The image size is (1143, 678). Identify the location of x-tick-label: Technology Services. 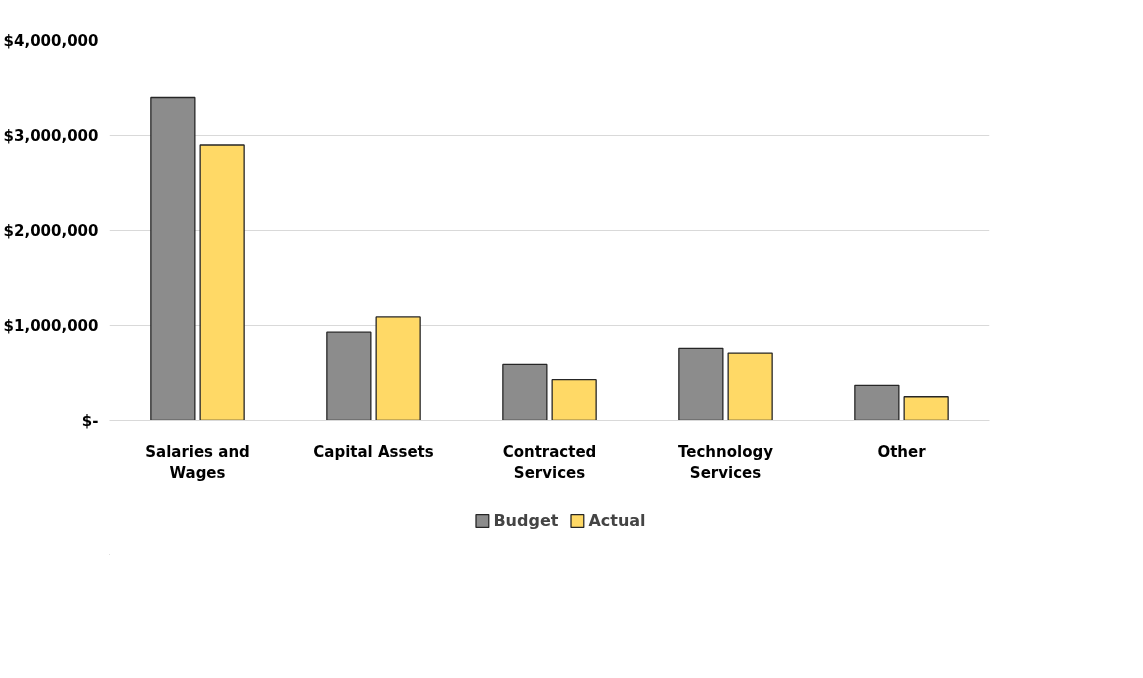
(726, 462).